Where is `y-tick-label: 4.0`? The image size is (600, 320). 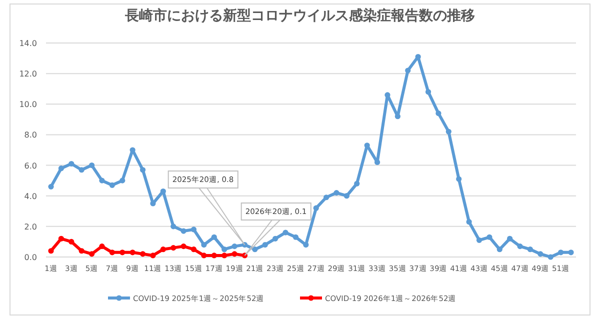
y-tick-label: 4.0 is located at coordinates (30, 196).